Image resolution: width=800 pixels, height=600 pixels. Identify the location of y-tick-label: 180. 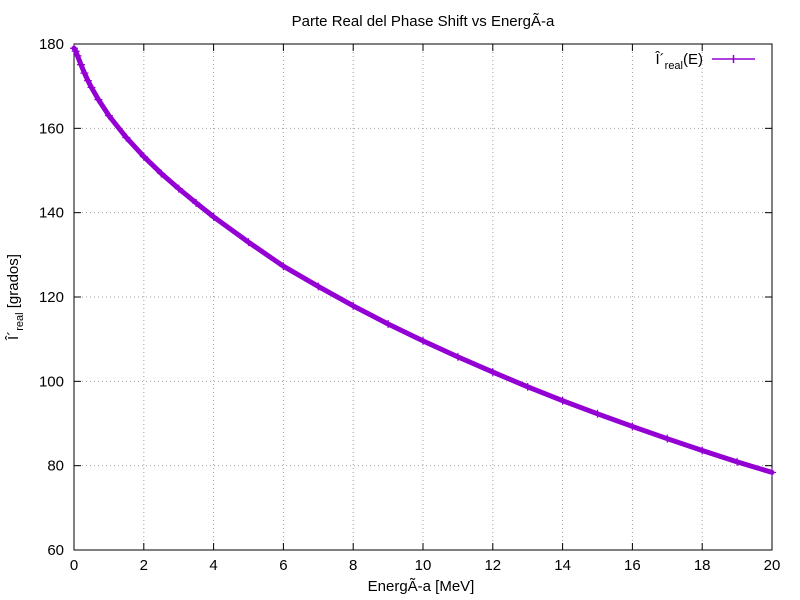
(51, 44).